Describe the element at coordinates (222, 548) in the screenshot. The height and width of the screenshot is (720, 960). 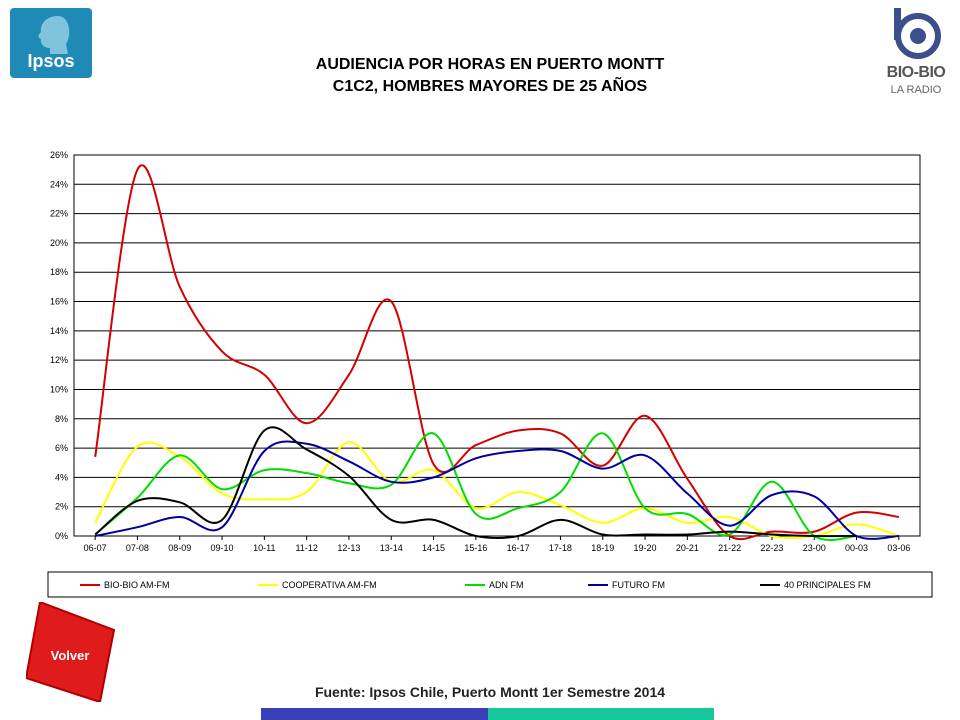
I see `x-tick-label: 09-10` at that location.